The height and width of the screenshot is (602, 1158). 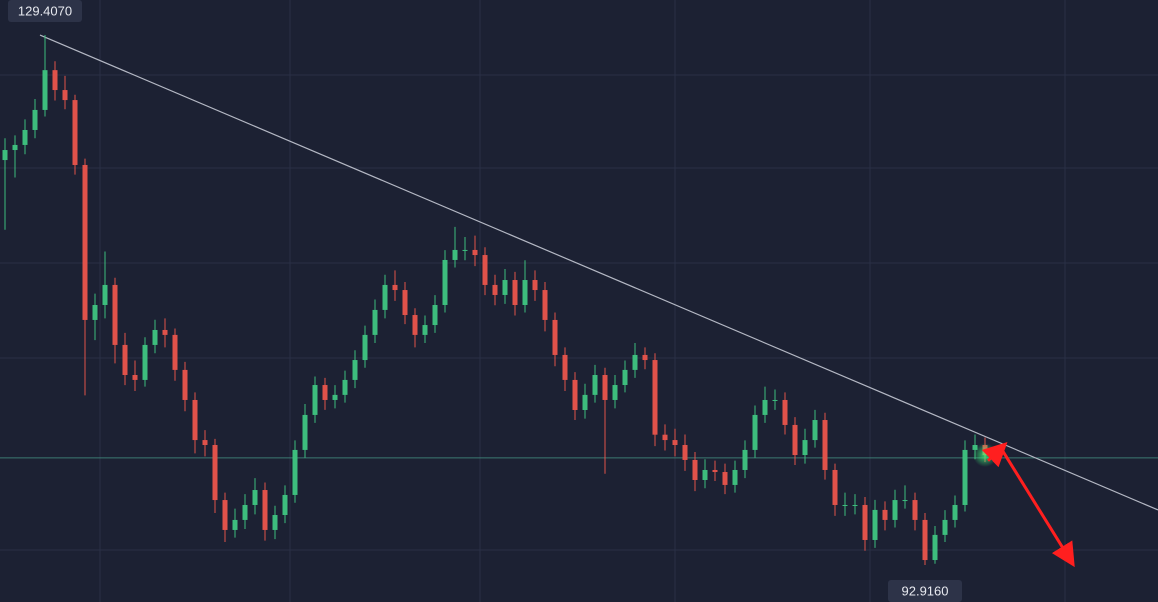 I want to click on price-label: 129.4070, so click(x=45, y=11).